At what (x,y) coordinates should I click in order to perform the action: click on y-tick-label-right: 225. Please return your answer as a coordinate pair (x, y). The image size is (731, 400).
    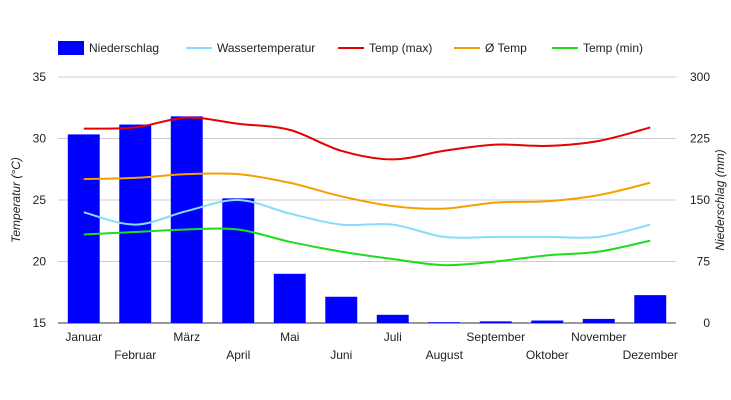
    Looking at the image, I should click on (700, 139).